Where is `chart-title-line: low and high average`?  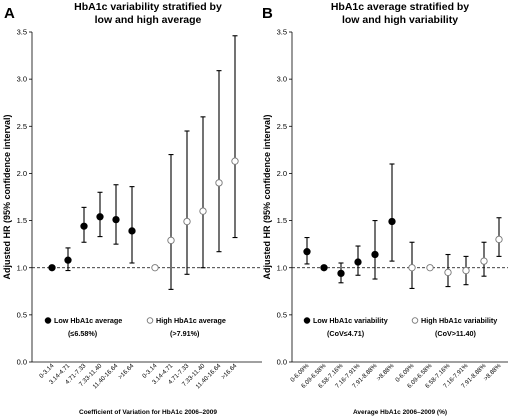 chart-title-line: low and high average is located at coordinates (148, 20).